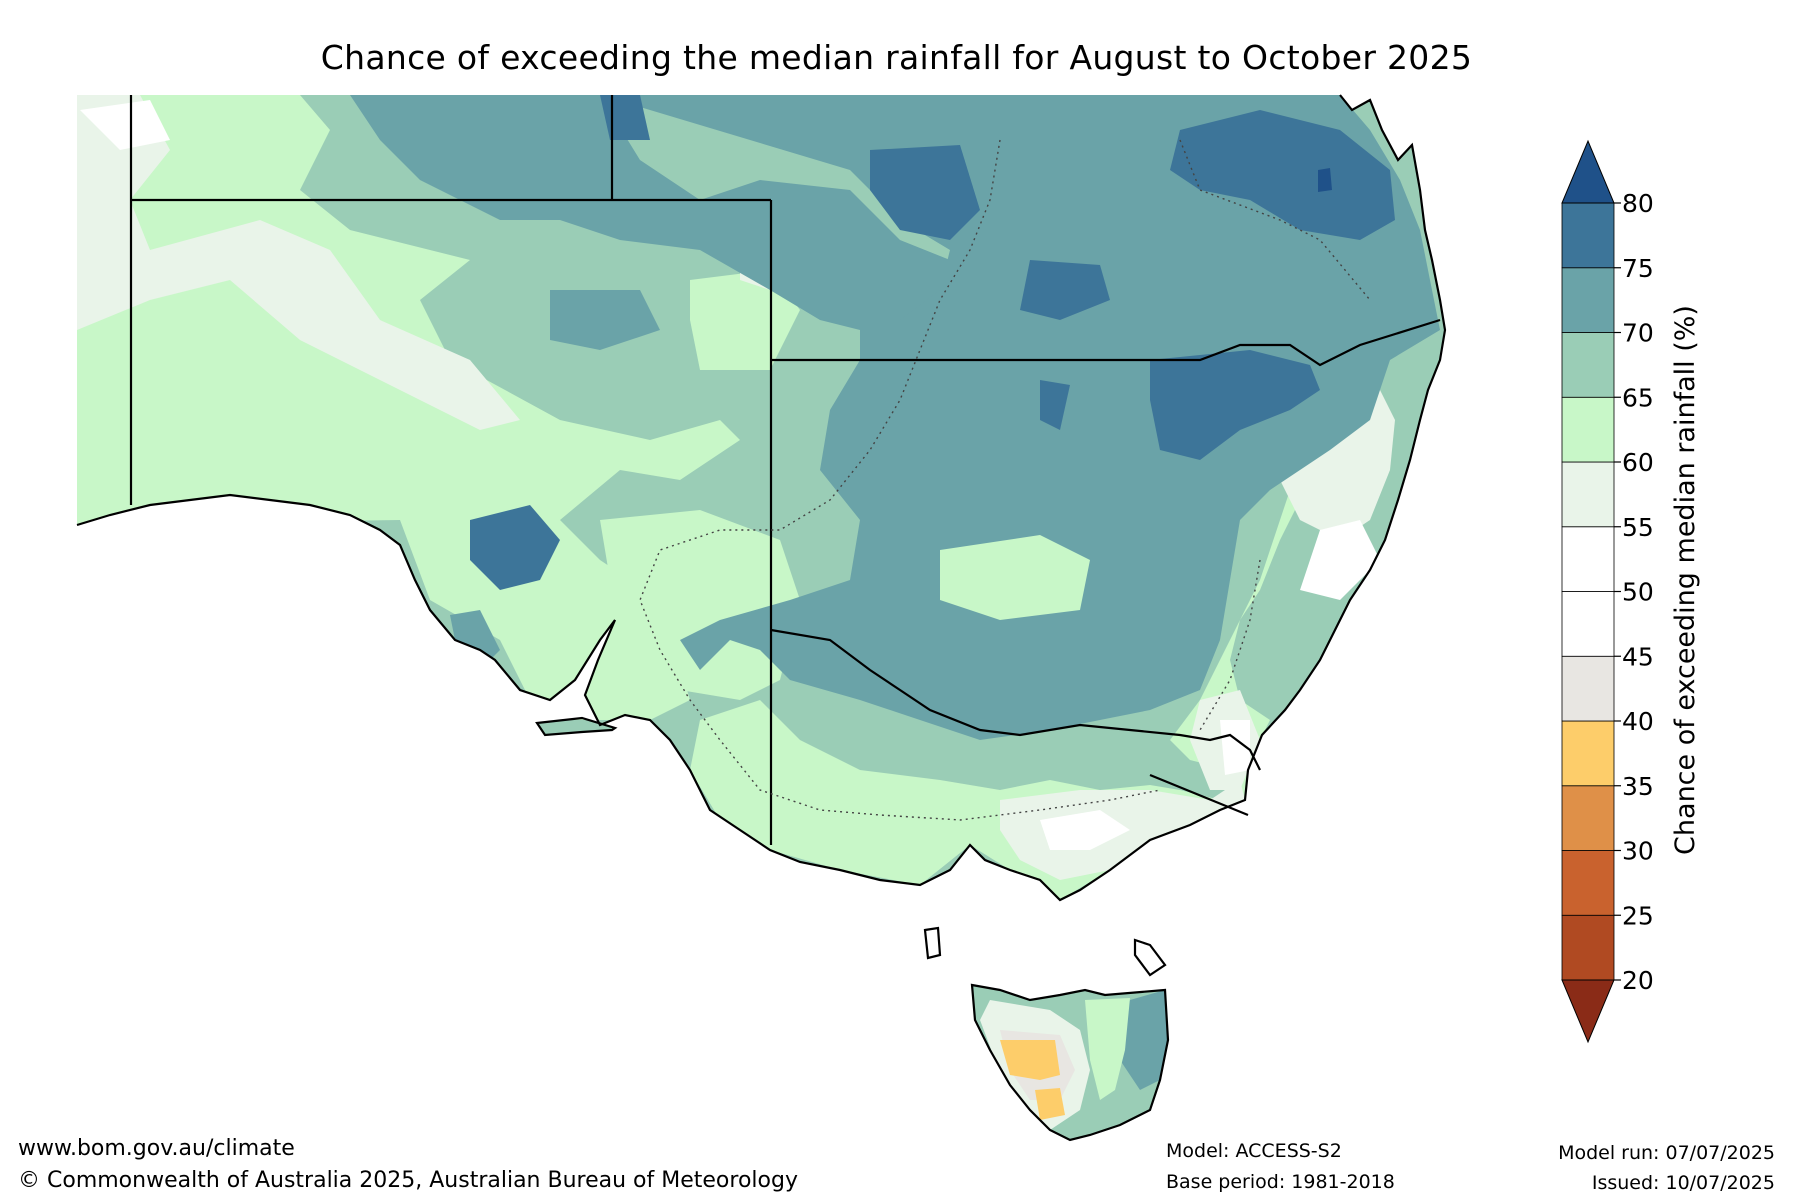 The width and height of the screenshot is (1793, 1200). What do you see at coordinates (1588, 1011) in the screenshot?
I see `legend-under-arrow` at bounding box center [1588, 1011].